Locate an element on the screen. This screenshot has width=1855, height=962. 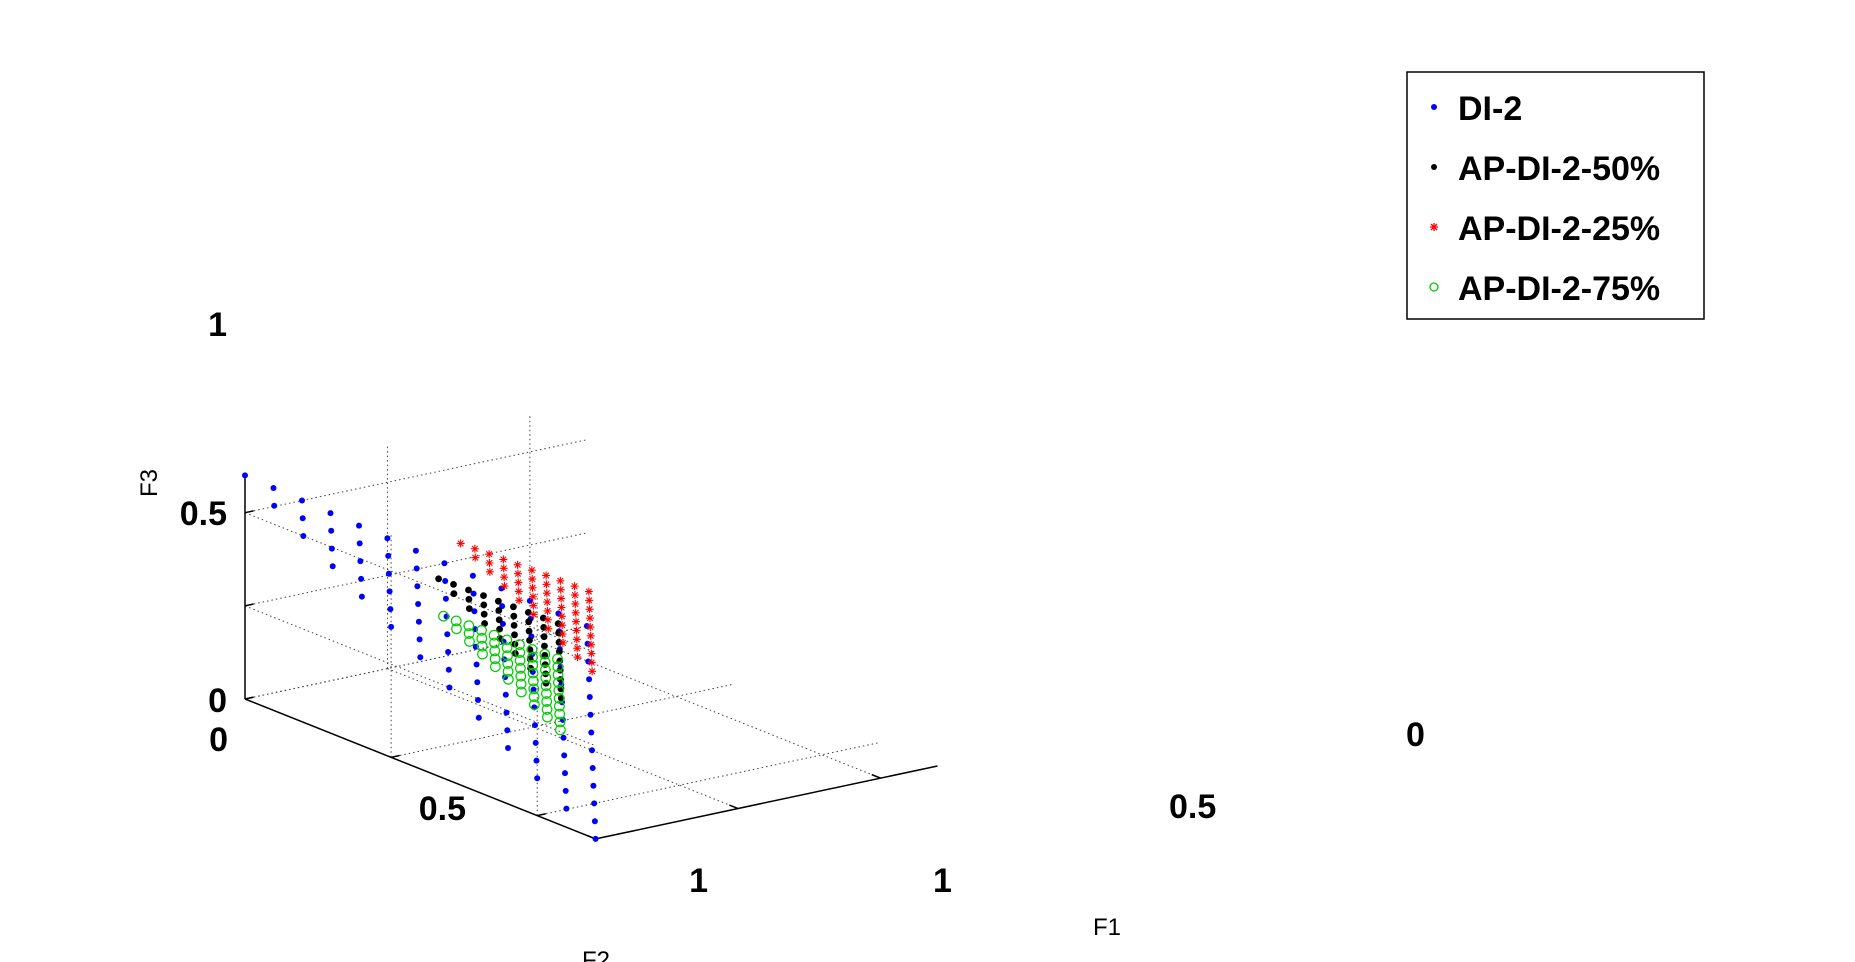
x-tick-label: 0 is located at coordinates (1415, 735).